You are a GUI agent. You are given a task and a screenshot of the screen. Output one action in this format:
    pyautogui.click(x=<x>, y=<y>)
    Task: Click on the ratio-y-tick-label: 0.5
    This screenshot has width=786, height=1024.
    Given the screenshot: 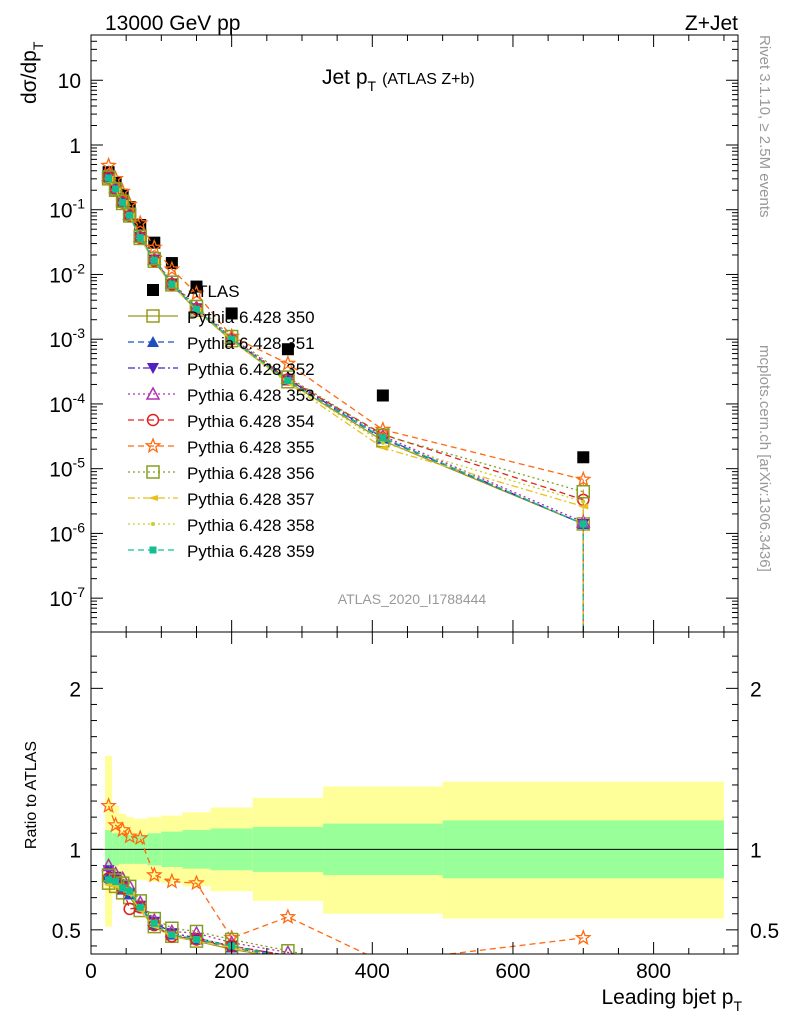 What is the action you would take?
    pyautogui.click(x=66, y=931)
    